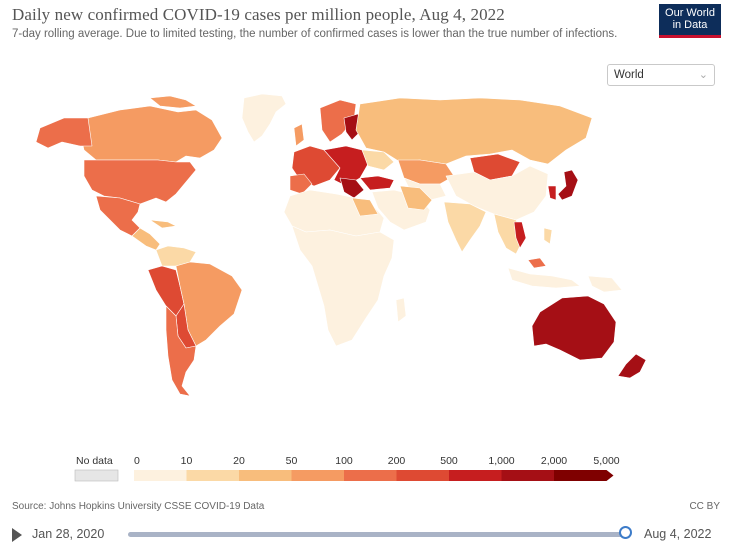  What do you see at coordinates (176, 256) in the screenshot?
I see `country-colombia-venezuela` at bounding box center [176, 256].